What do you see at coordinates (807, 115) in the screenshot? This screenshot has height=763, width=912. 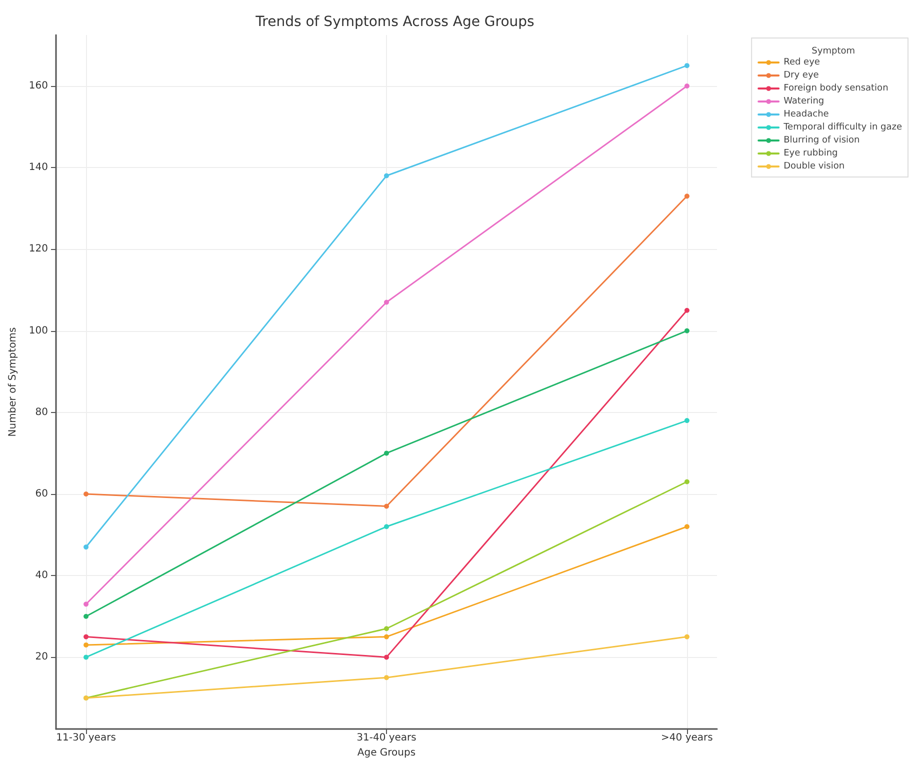 I see `legend-label: Headache` at bounding box center [807, 115].